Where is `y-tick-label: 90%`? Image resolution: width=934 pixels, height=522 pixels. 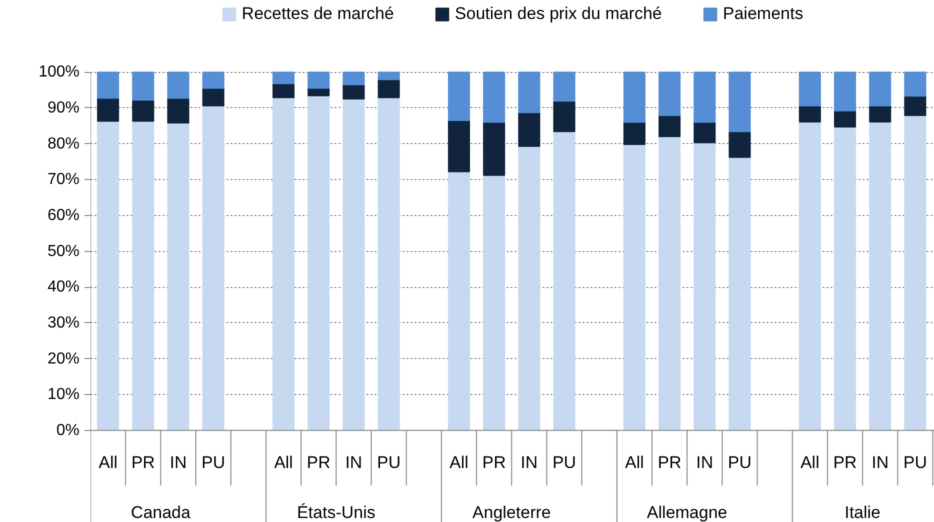 y-tick-label: 90% is located at coordinates (63, 107).